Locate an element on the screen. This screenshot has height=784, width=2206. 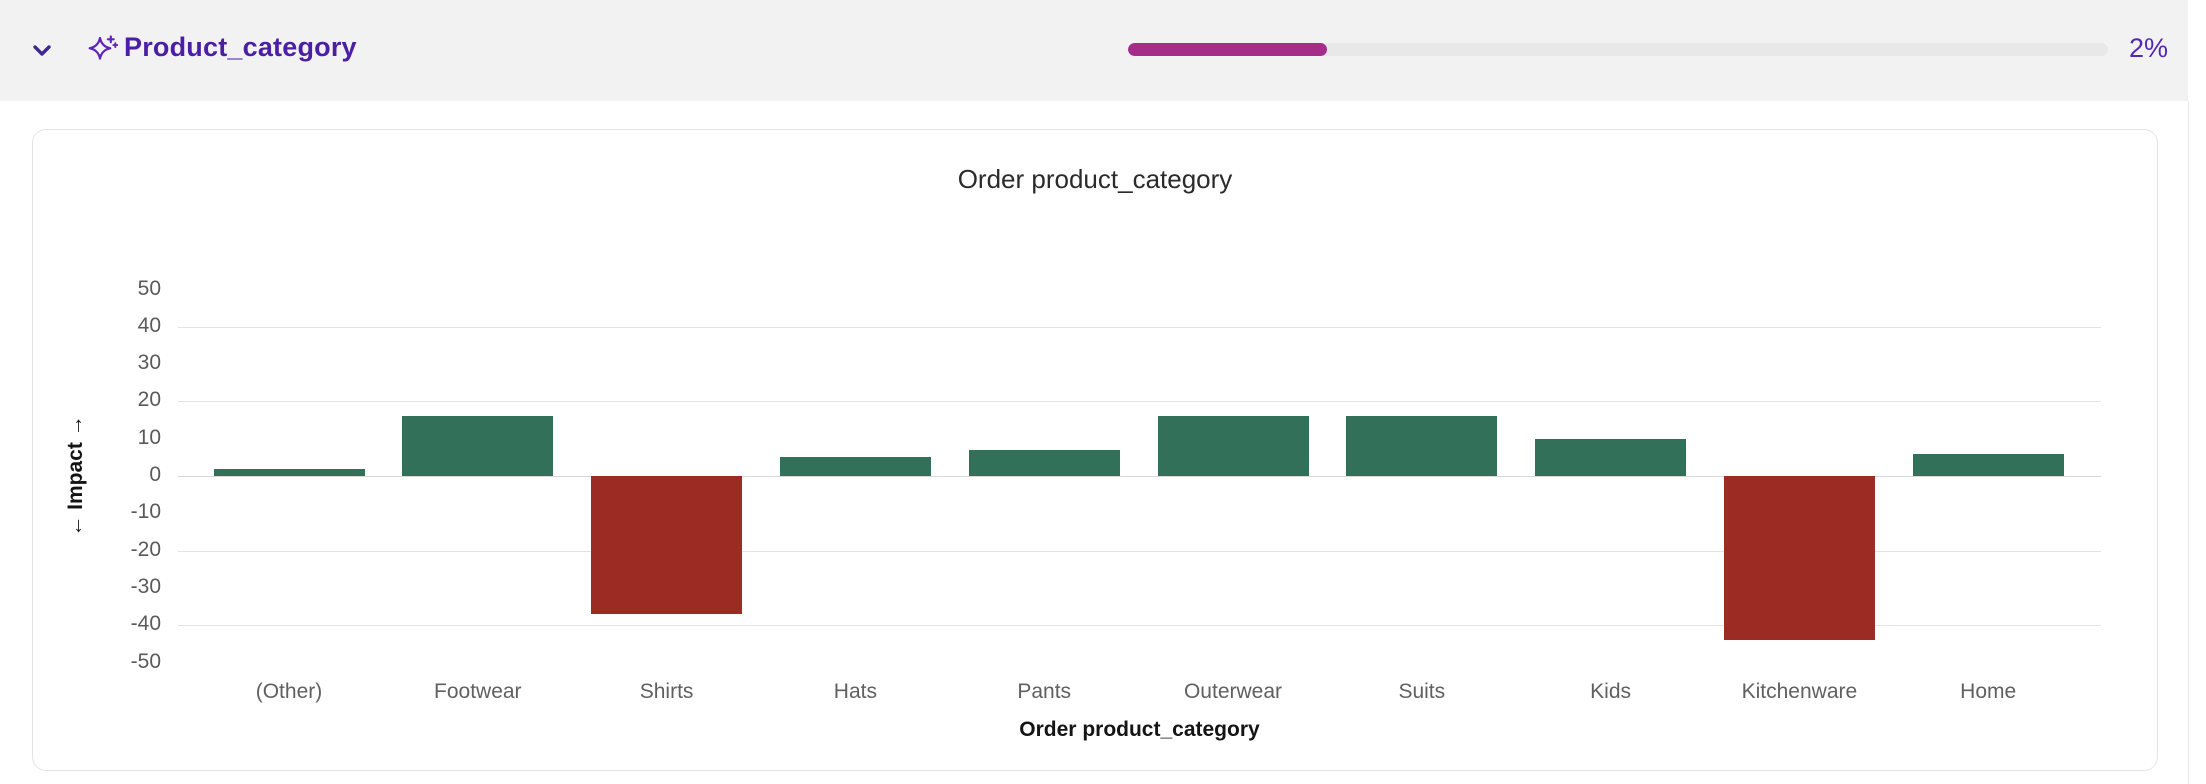
x-tick-label: Footwear is located at coordinates (478, 691).